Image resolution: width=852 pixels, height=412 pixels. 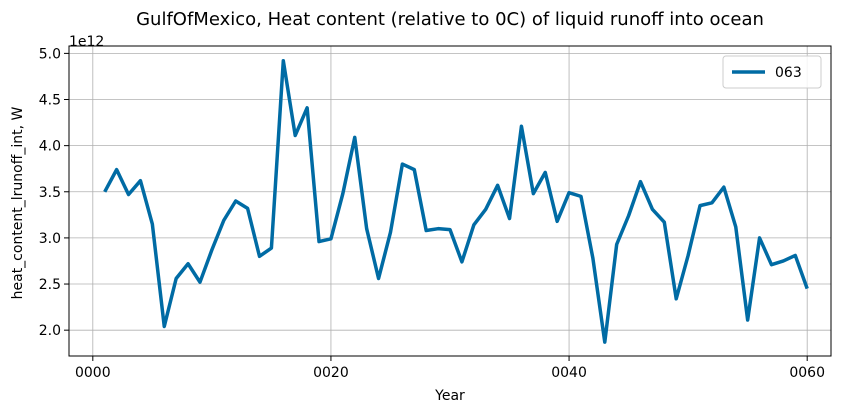 What do you see at coordinates (50, 101) in the screenshot?
I see `y-tick-label: 4.5` at bounding box center [50, 101].